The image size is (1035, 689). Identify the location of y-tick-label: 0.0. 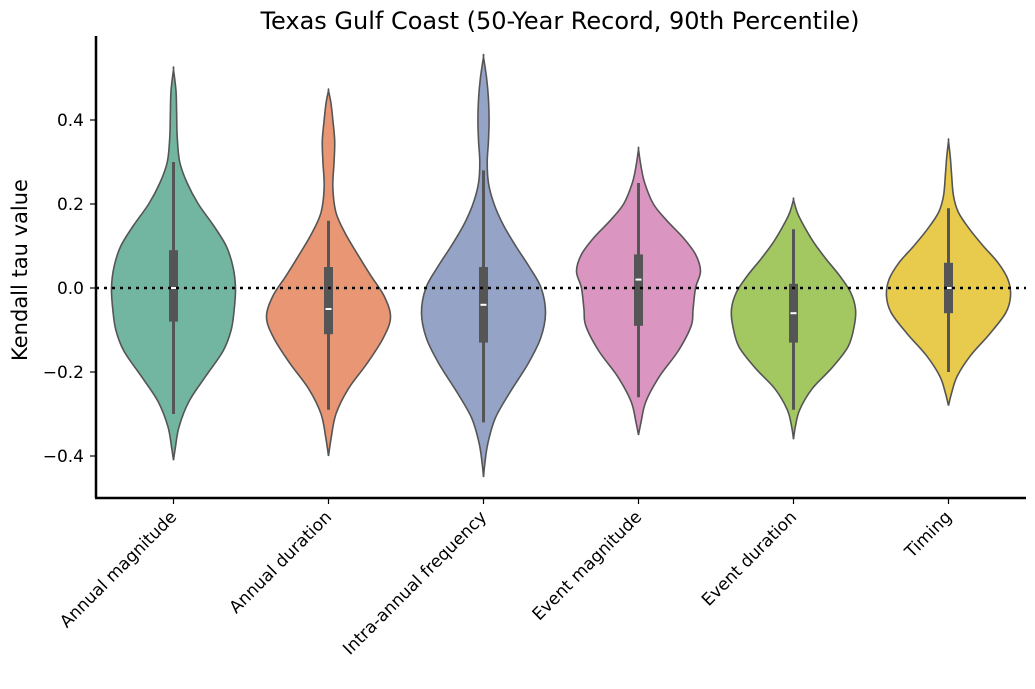
(70, 289).